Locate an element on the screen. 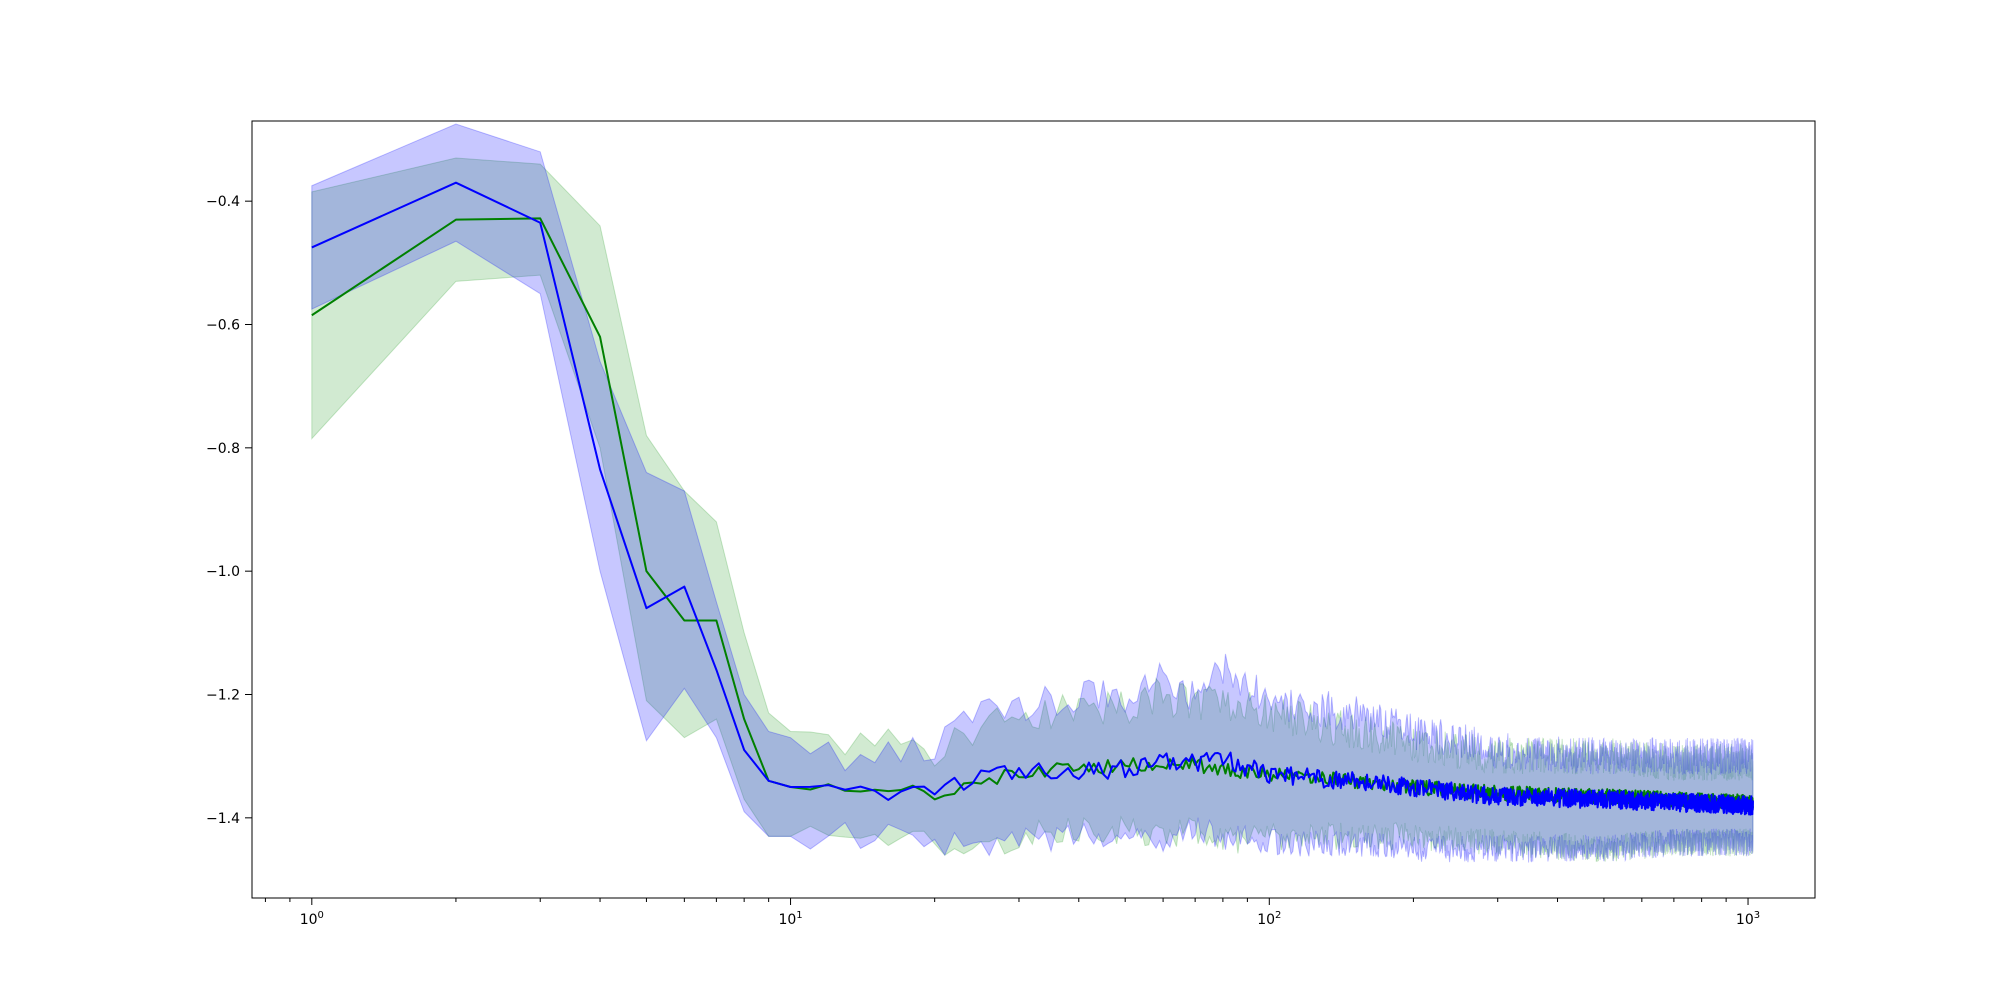  x-tick-label: 100 is located at coordinates (312, 919).